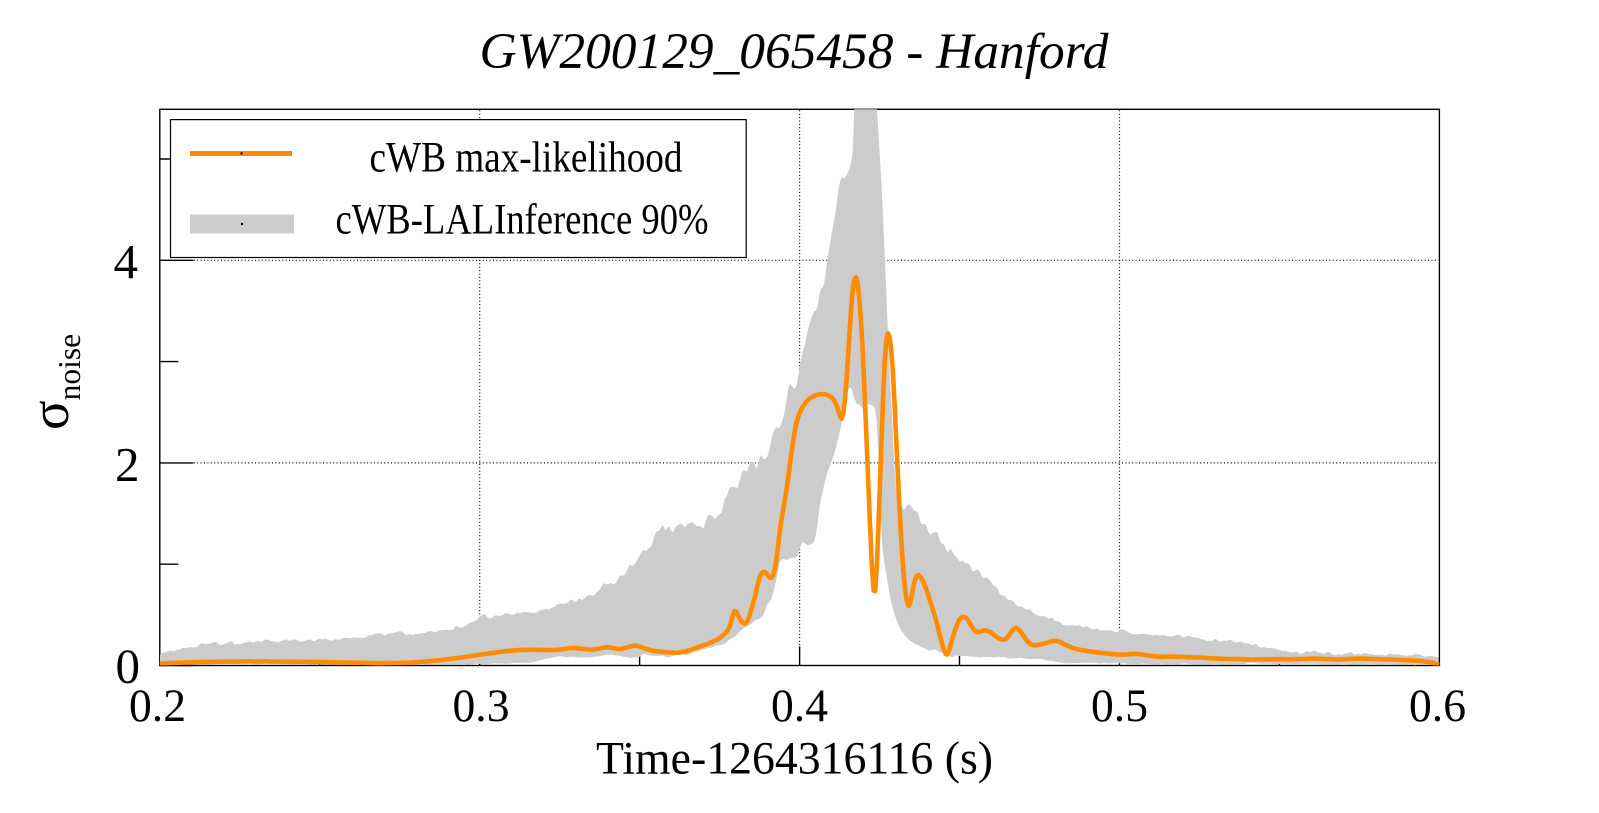 The height and width of the screenshot is (813, 1599). What do you see at coordinates (481, 706) in the screenshot?
I see `svg-text: 0.3` at bounding box center [481, 706].